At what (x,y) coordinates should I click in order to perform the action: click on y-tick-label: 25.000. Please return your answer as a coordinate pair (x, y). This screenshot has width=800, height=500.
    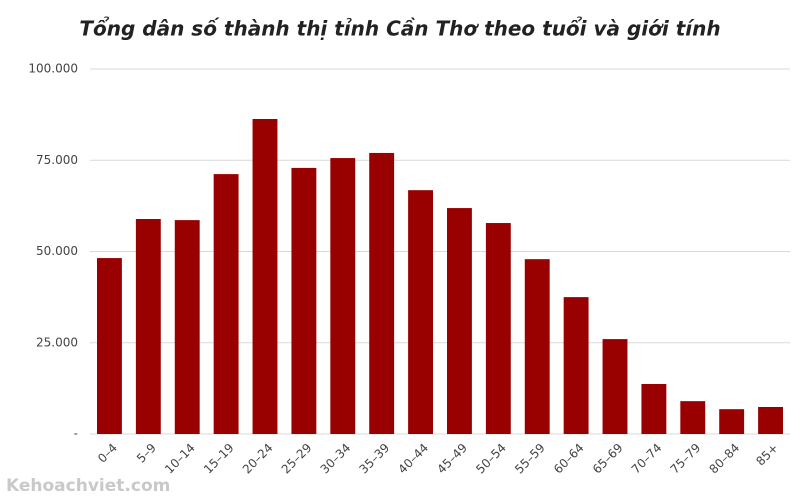
    Looking at the image, I should click on (57, 342).